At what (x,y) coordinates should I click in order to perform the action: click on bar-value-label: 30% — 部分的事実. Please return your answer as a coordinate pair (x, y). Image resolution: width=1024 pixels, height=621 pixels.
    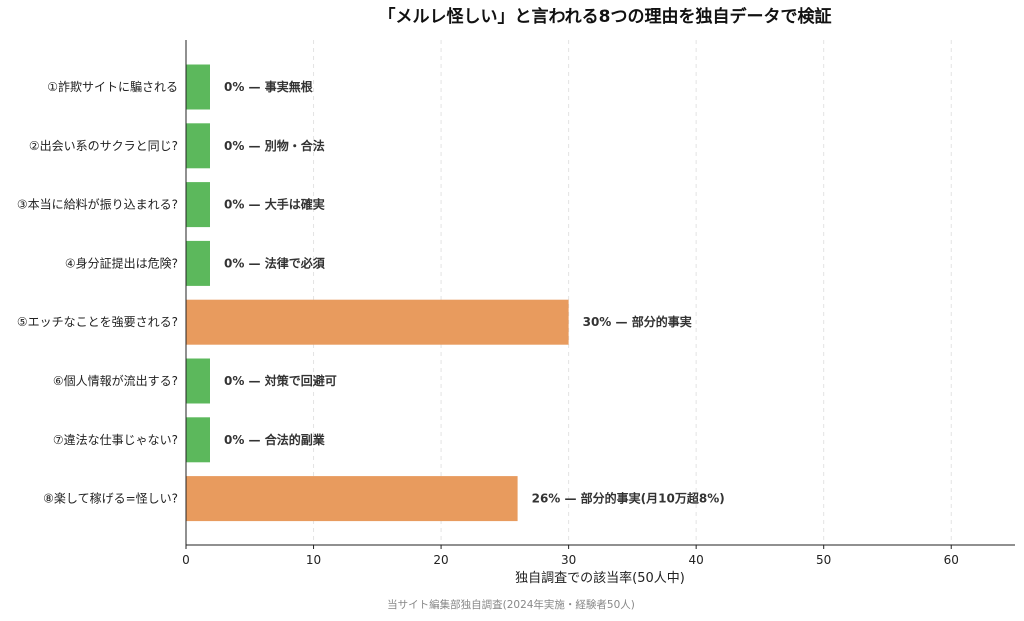
    Looking at the image, I should click on (637, 321).